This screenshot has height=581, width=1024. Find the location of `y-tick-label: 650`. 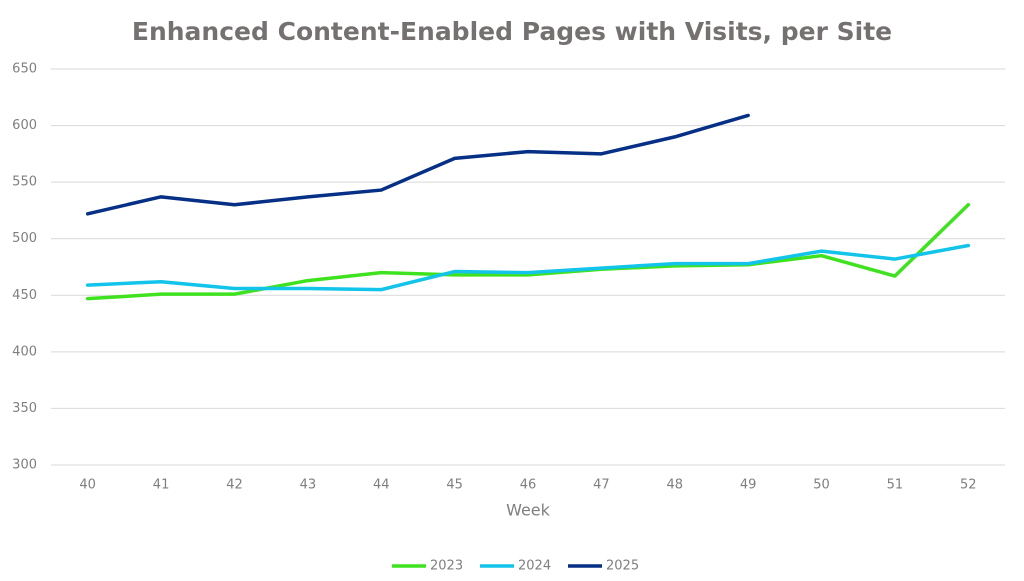

y-tick-label: 650 is located at coordinates (24, 69).